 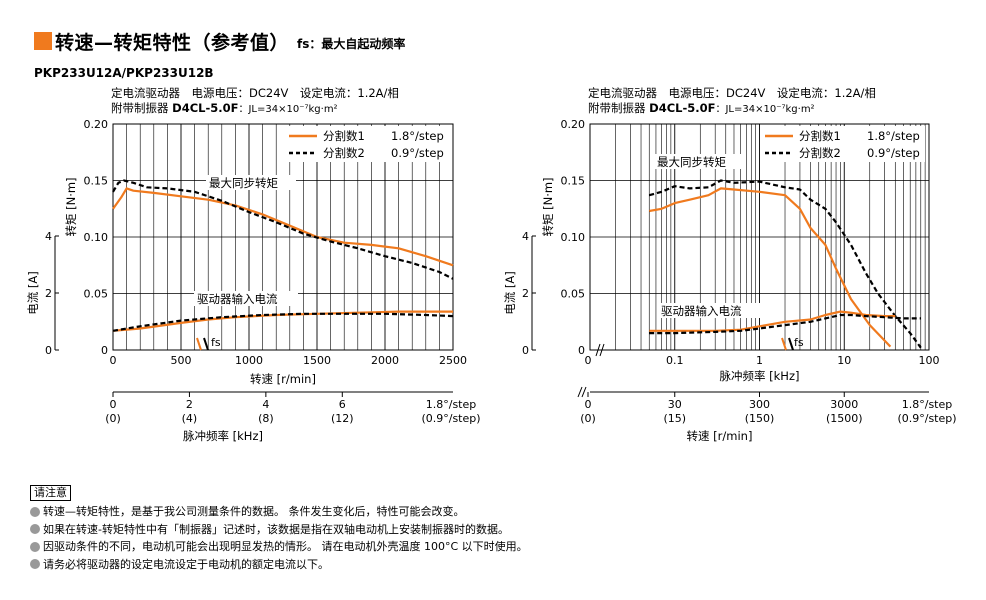 I want to click on secondary-tick-label: 3000, so click(x=844, y=404).